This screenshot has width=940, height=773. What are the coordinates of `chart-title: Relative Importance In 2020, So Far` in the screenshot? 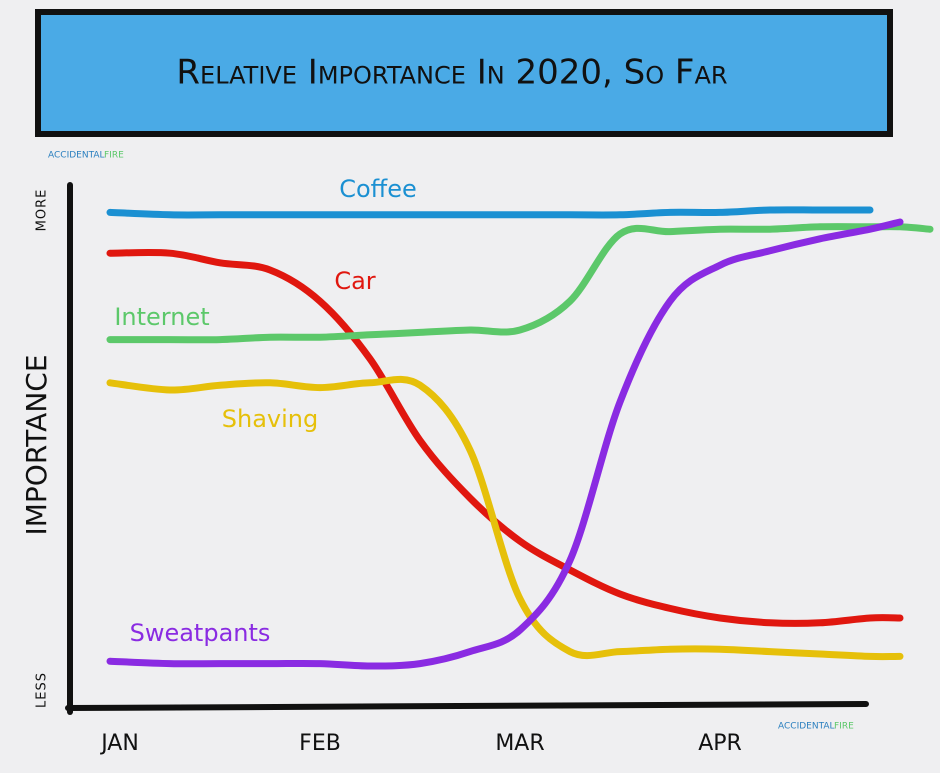 It's located at (451, 73).